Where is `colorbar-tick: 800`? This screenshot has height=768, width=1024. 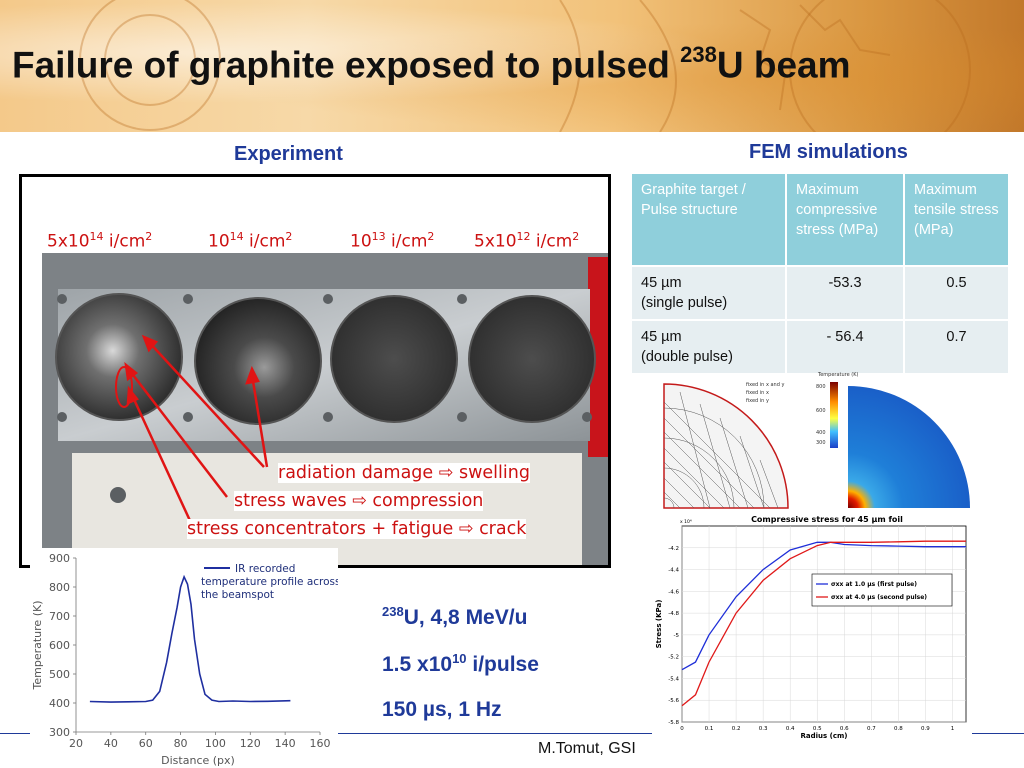 colorbar-tick: 800 is located at coordinates (821, 387).